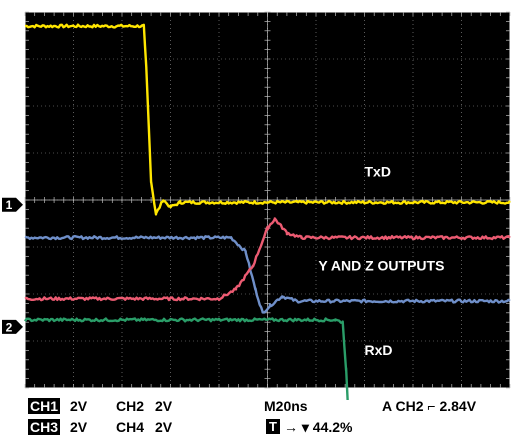  What do you see at coordinates (164, 427) in the screenshot?
I see `ch4-scale: 2V` at bounding box center [164, 427].